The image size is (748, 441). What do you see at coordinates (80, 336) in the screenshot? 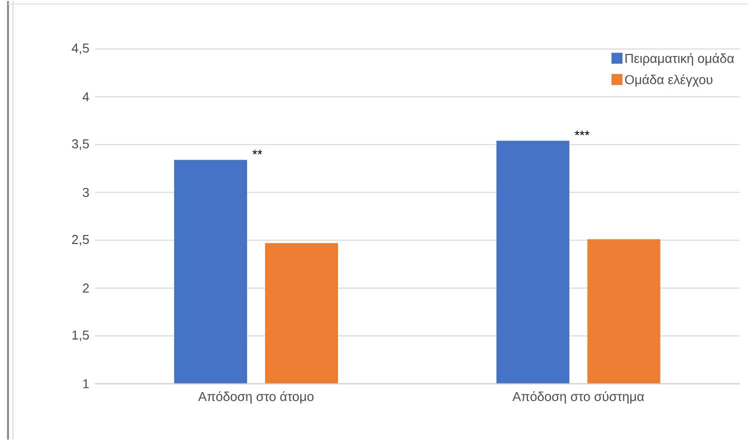
I see `y-tick-label: 1,5` at bounding box center [80, 336].